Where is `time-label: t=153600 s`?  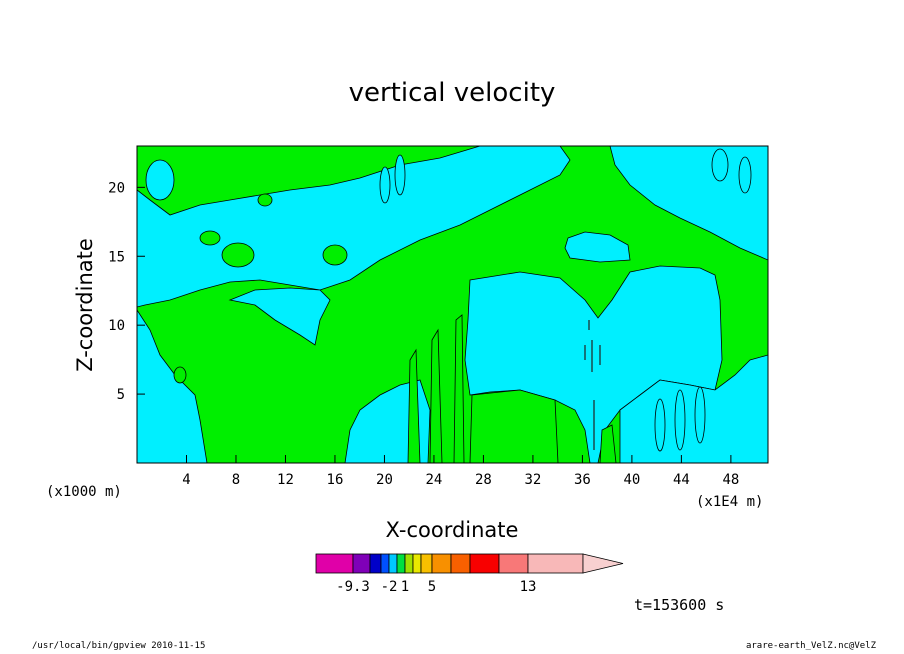
time-label: t=153600 s is located at coordinates (679, 605).